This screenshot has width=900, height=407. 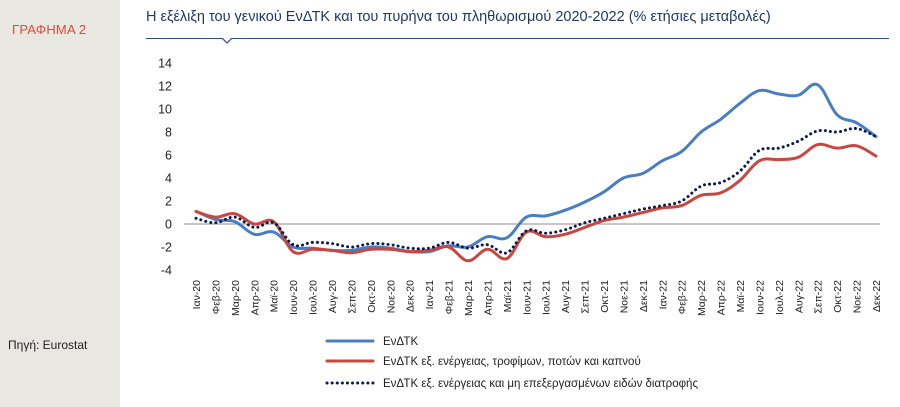 What do you see at coordinates (168, 156) in the screenshot?
I see `y-tick-label: 6` at bounding box center [168, 156].